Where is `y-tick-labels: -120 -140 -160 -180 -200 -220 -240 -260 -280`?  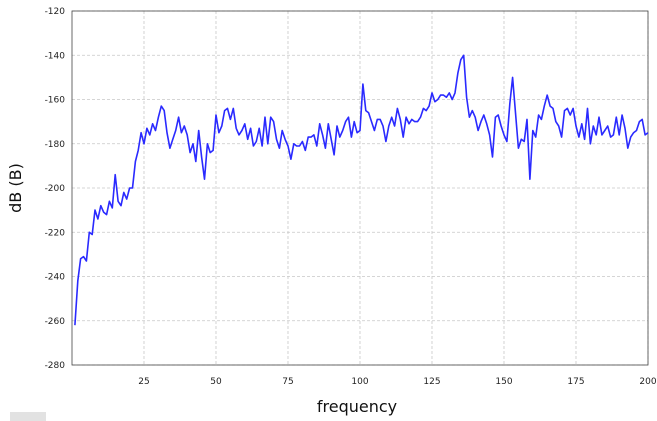 y-tick-labels: -120 -140 -160 -180 -200 -220 -240 -260 -280 is located at coordinates (55, 189).